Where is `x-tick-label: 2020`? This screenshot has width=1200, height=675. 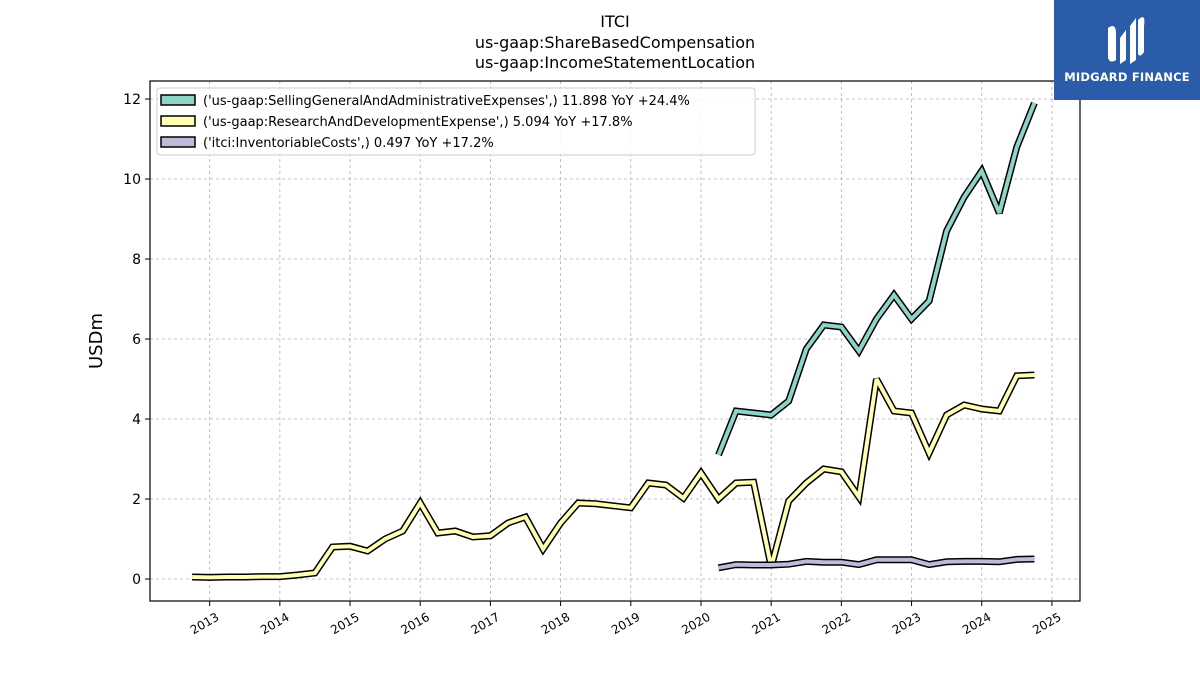 x-tick-label: 2020 is located at coordinates (695, 623).